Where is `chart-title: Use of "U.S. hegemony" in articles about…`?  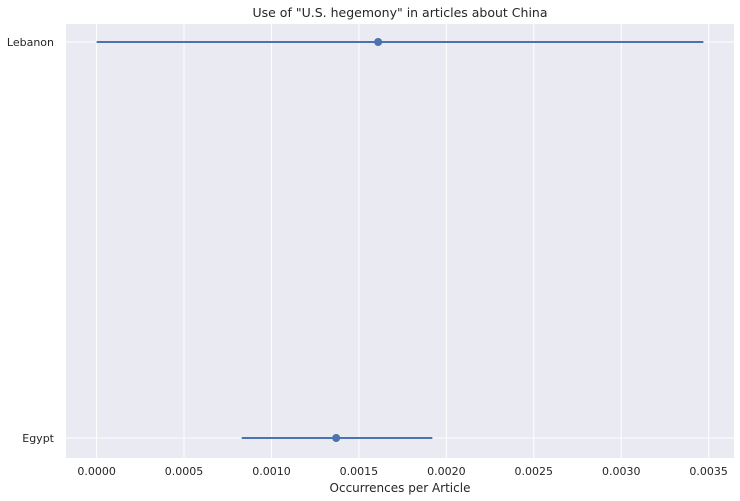
chart-title: Use of "U.S. hegemony" in articles about… is located at coordinates (399, 12).